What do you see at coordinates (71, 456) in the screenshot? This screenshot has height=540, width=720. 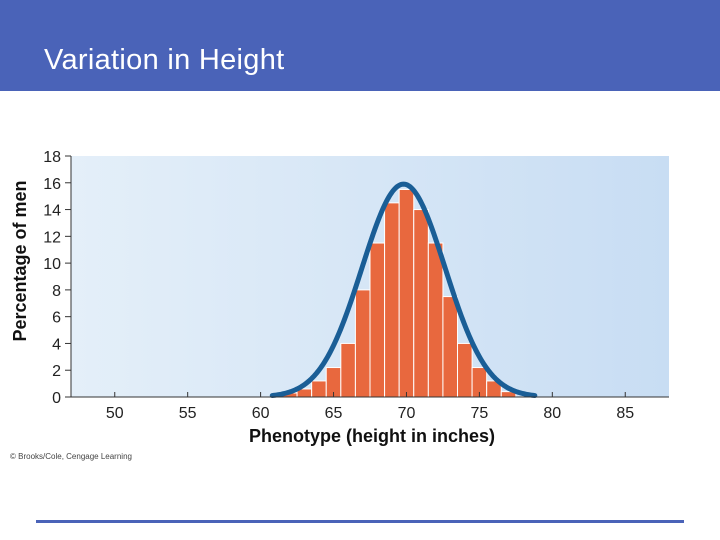 I see `copyright-credit: © Brooks/Cole, Cengage Learning` at bounding box center [71, 456].